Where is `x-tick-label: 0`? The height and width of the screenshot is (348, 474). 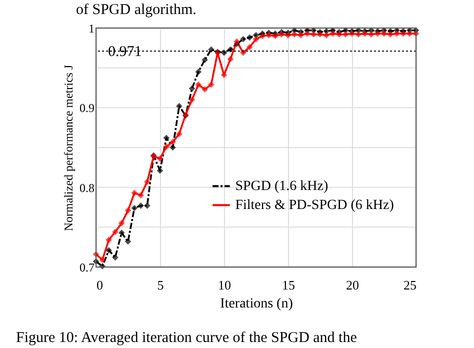
x-tick-label: 0 is located at coordinates (99, 285).